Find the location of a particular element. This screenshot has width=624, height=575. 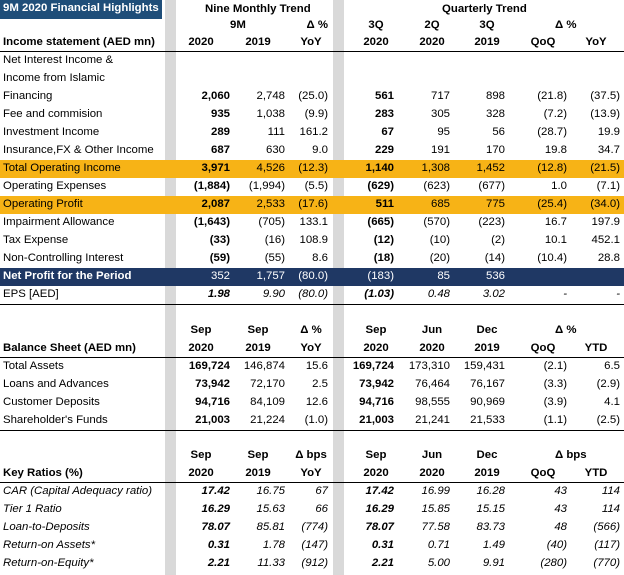

column-header-0: 2020 is located at coordinates (201, 42).